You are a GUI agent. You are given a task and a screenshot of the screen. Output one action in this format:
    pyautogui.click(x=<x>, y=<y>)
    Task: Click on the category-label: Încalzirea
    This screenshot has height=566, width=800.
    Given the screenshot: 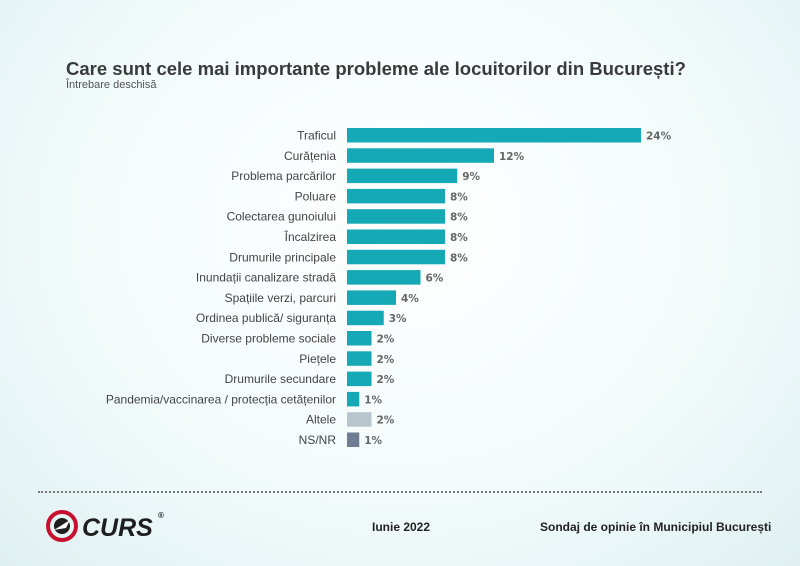 What is the action you would take?
    pyautogui.click(x=310, y=236)
    